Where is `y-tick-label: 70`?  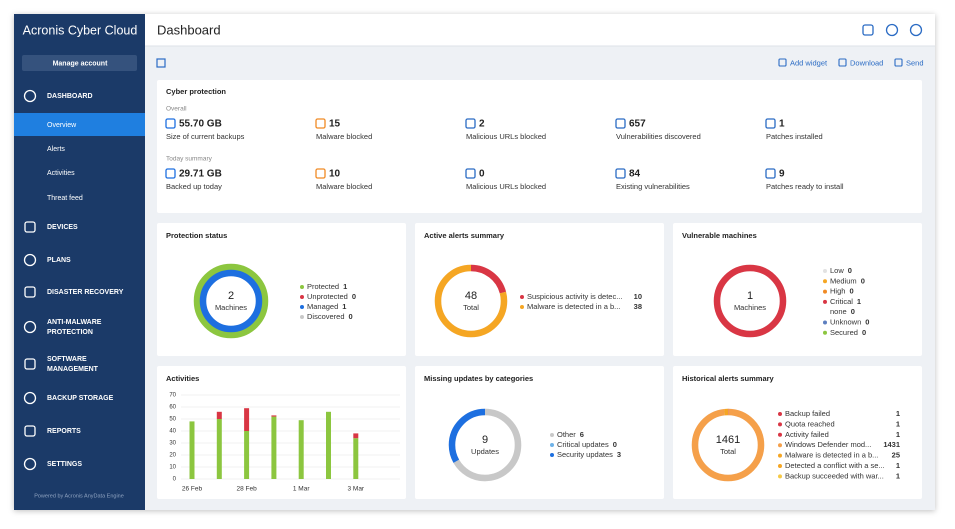
y-tick-label: 70 is located at coordinates (172, 396).